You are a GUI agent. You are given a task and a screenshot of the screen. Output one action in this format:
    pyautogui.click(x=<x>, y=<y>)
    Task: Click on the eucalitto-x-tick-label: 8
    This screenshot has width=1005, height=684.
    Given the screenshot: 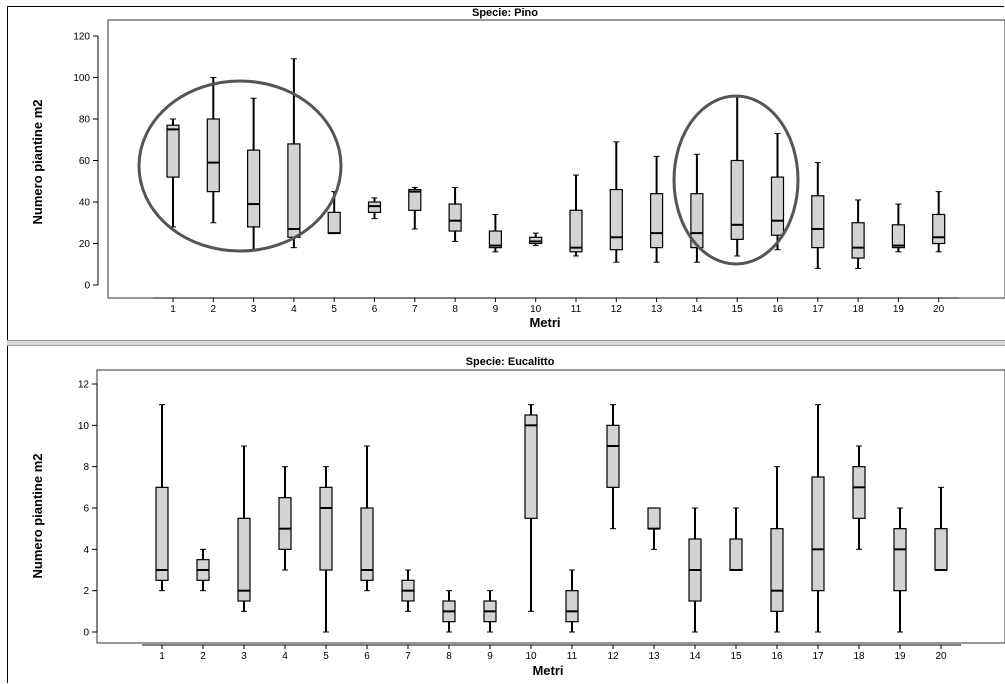 What is the action you would take?
    pyautogui.click(x=449, y=656)
    